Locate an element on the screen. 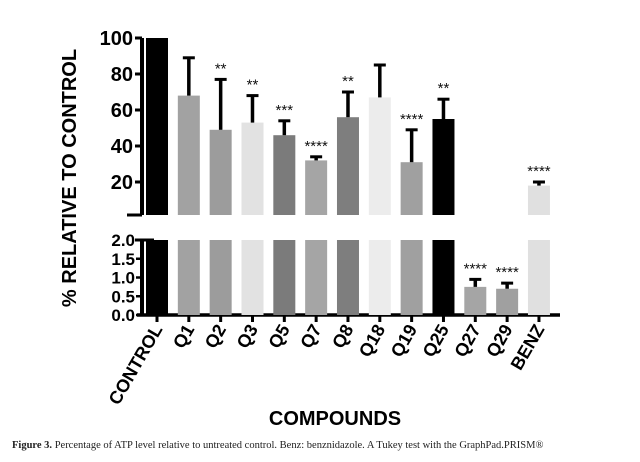 Image resolution: width=640 pixels, height=462 pixels. bar-BENZ is located at coordinates (538, 200).